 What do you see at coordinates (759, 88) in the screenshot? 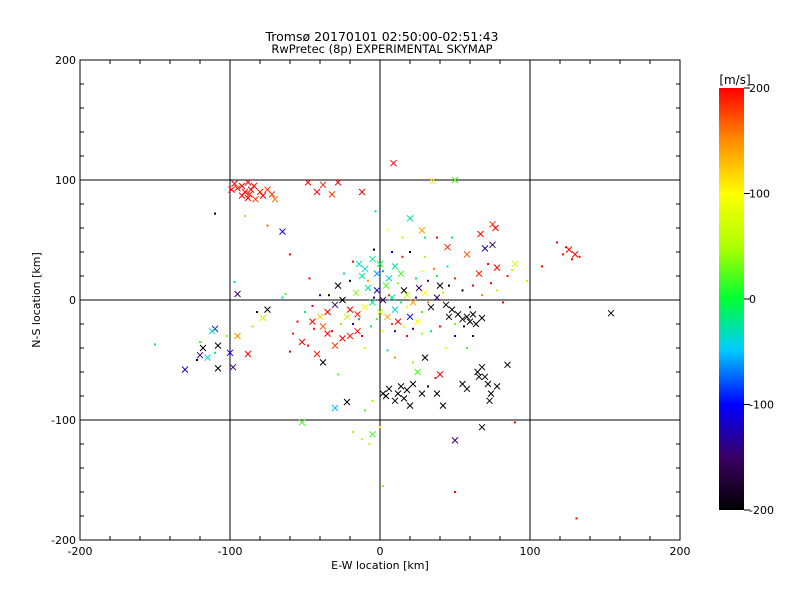
I see `colorbar-tick-label: 200` at bounding box center [759, 88].